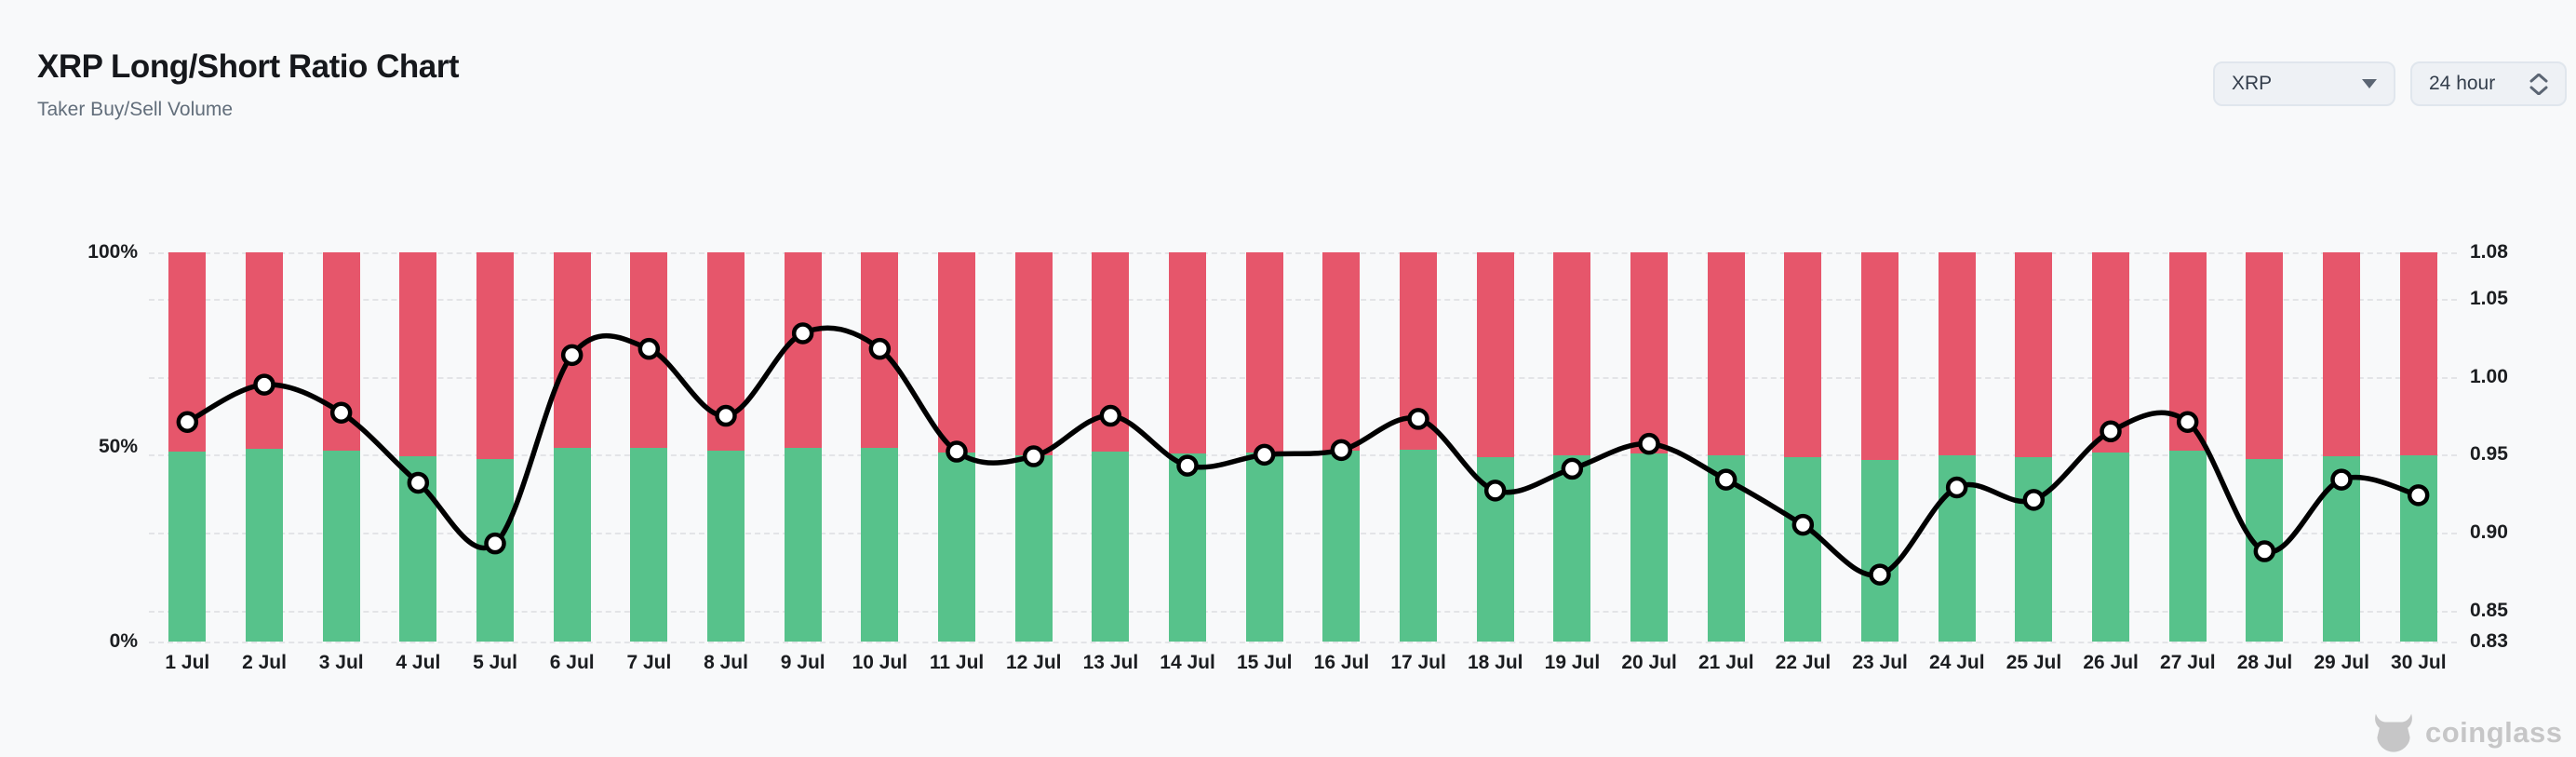 This screenshot has height=757, width=2576. What do you see at coordinates (2264, 662) in the screenshot?
I see `x-axis-label: 28 Jul` at bounding box center [2264, 662].